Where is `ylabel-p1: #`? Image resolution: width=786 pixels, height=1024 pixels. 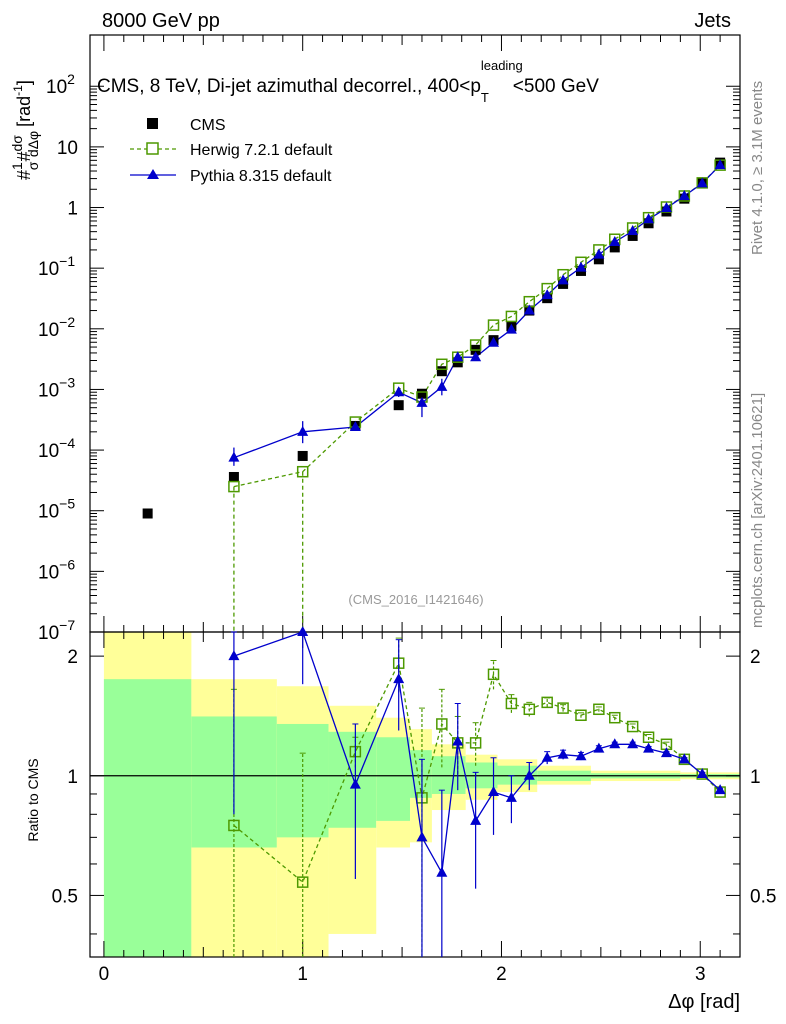
ylabel-p1: # is located at coordinates (24, 175).